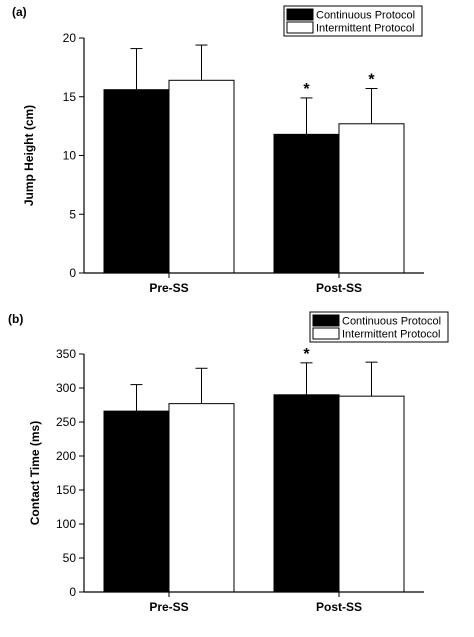  I want to click on y-axis-title: Jump Height (cm), so click(29, 155).